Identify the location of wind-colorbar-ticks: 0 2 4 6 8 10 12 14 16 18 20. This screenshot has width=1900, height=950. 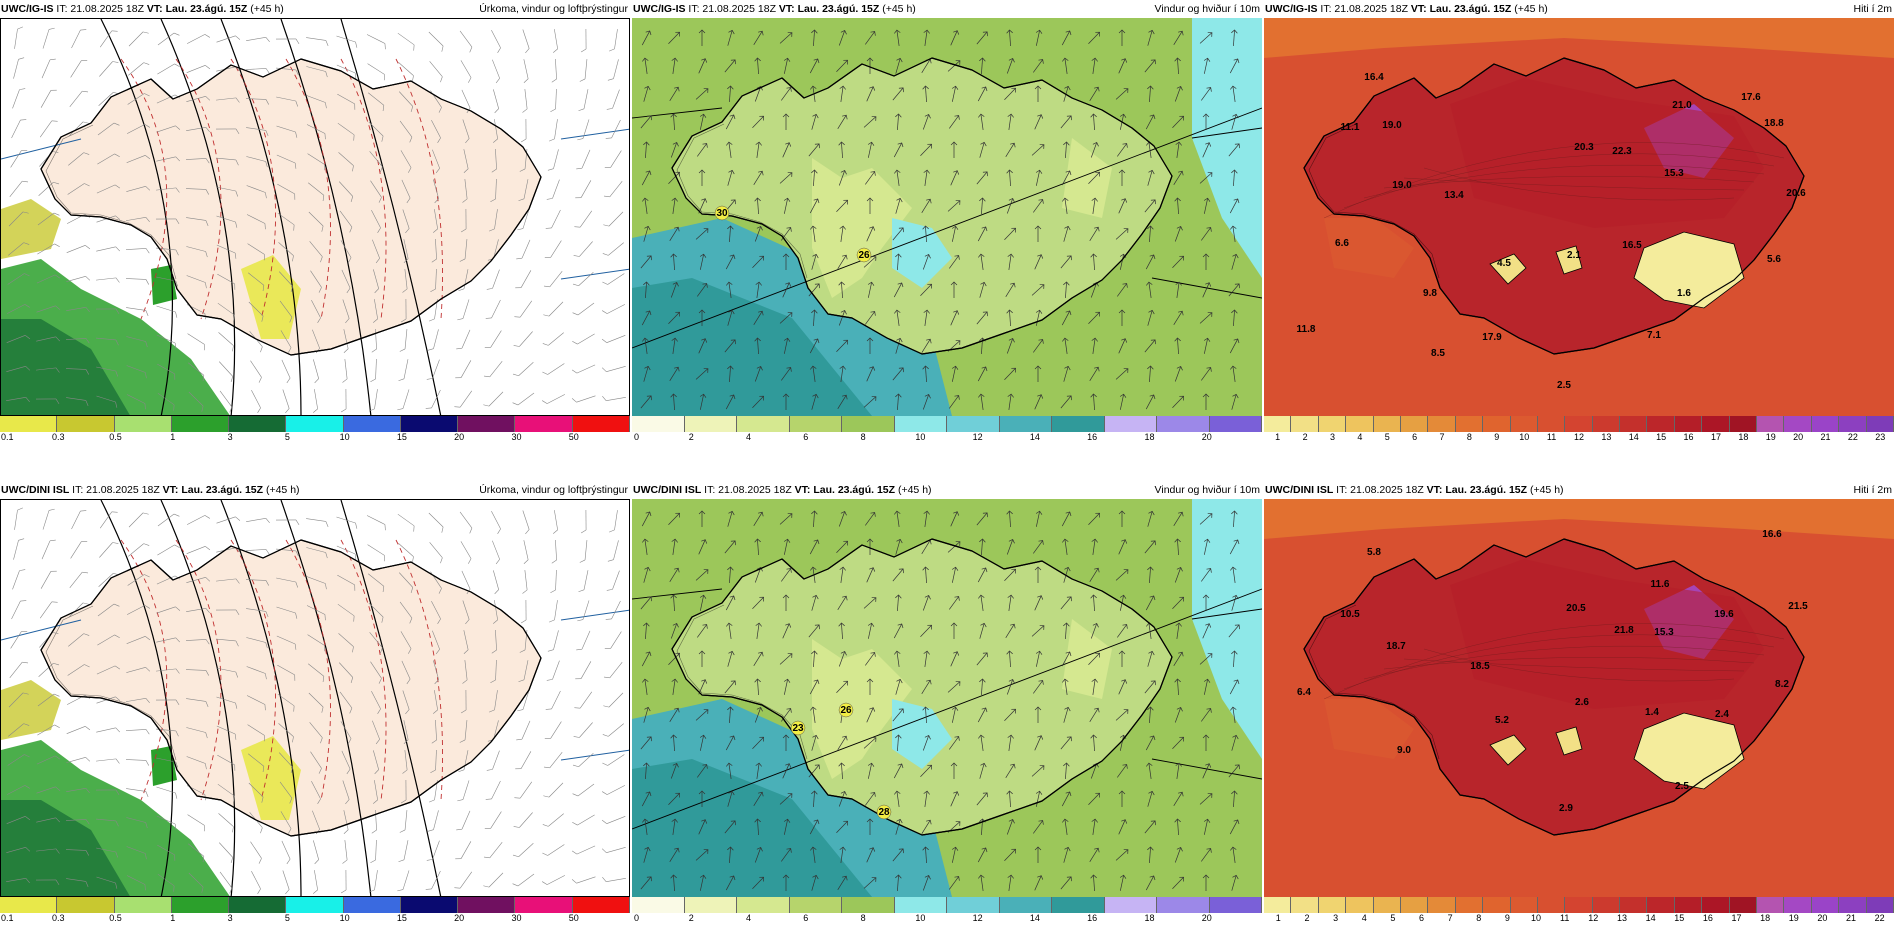
(947, 920).